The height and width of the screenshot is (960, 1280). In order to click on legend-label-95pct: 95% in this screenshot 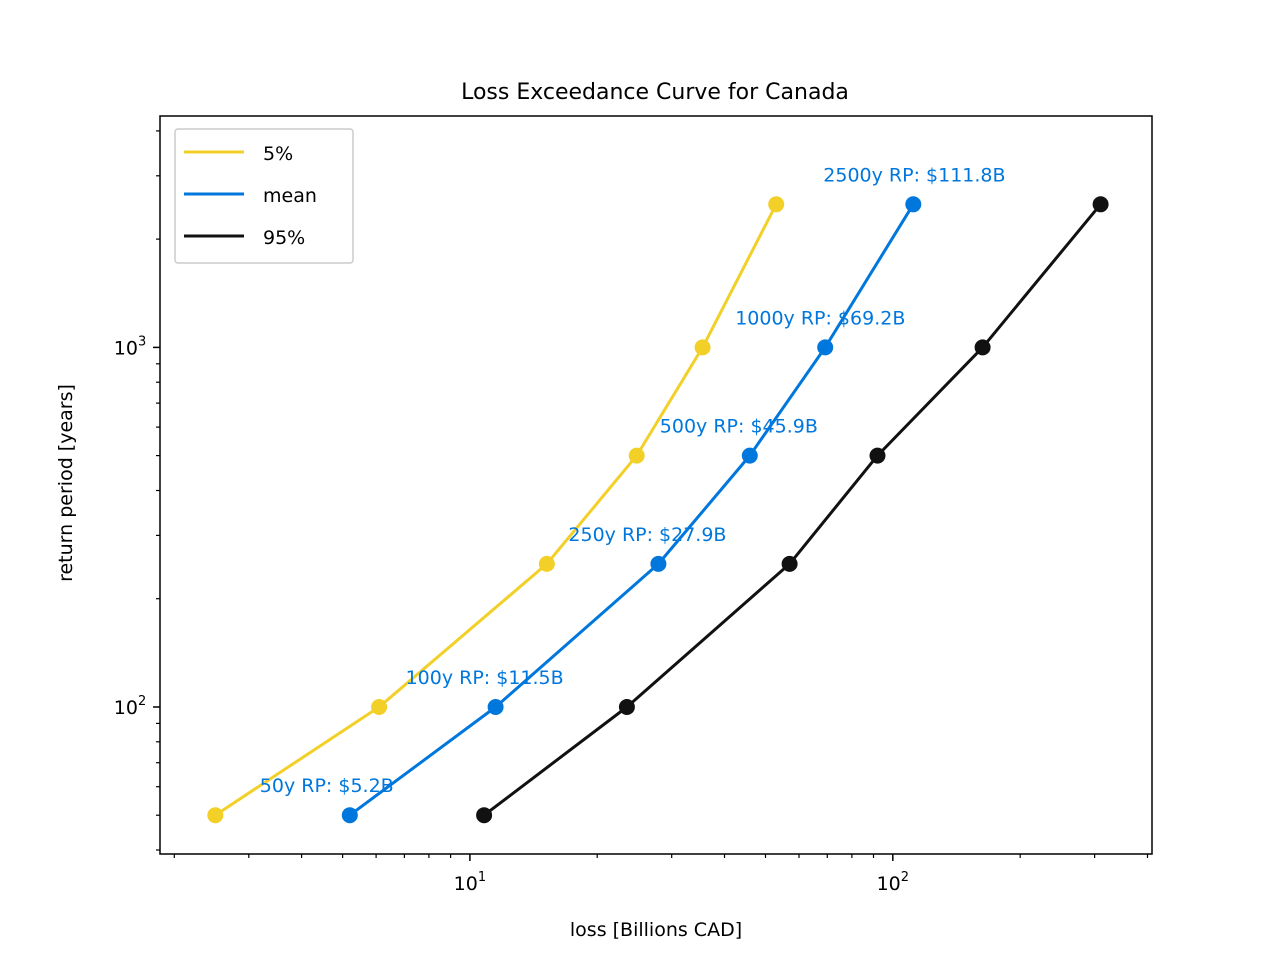, I will do `click(284, 238)`.